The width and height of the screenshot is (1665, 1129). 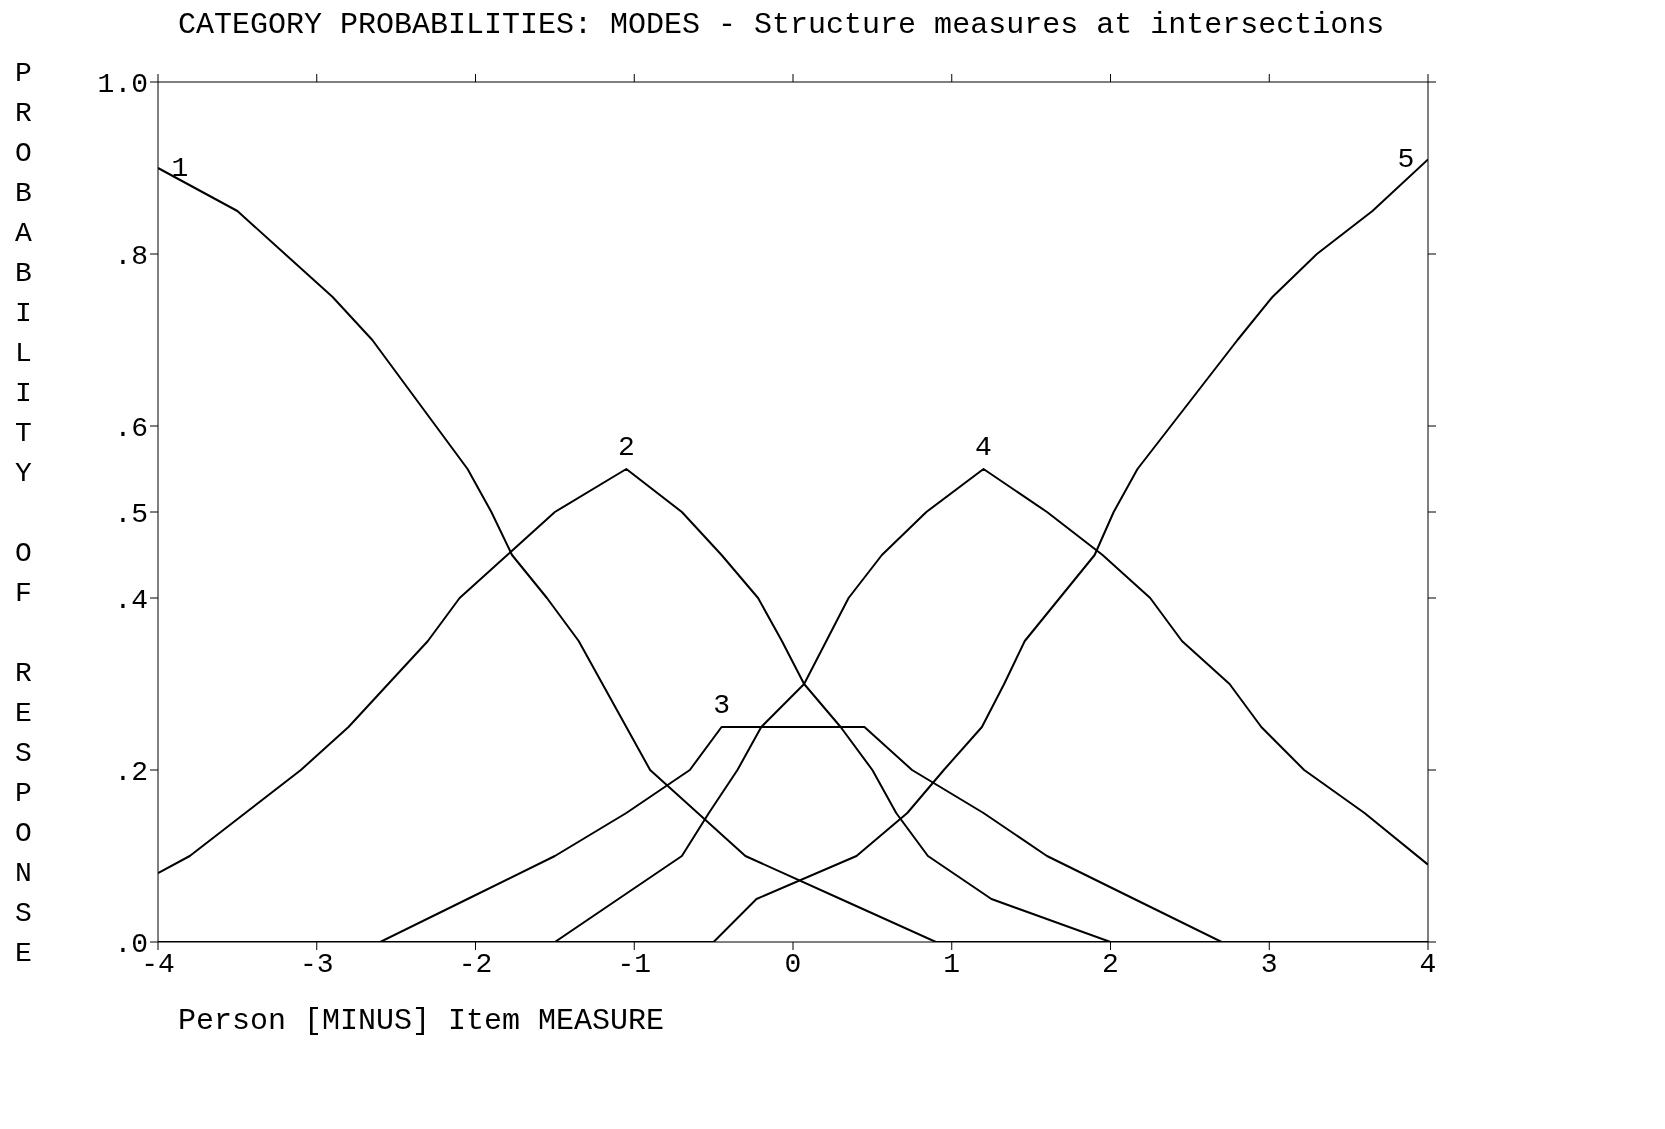 What do you see at coordinates (24, 518) in the screenshot?
I see `y-axis-title: PROBABILITY OF RESPONSE` at bounding box center [24, 518].